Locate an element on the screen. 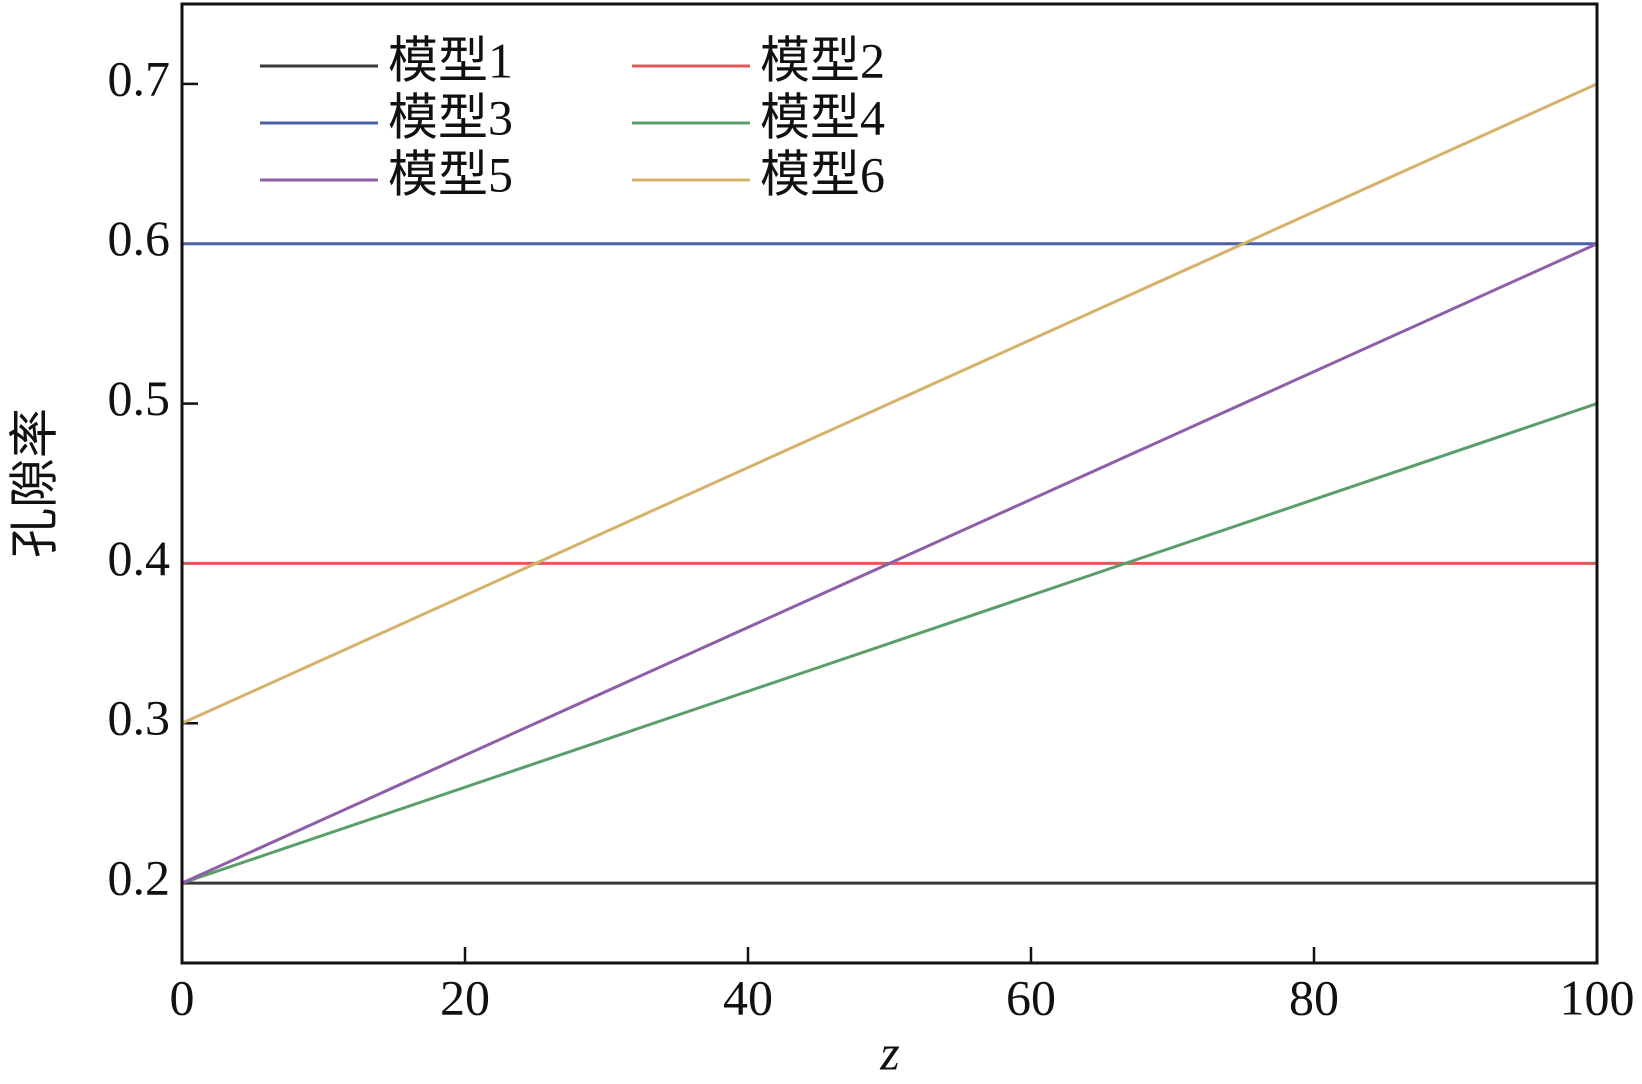 The height and width of the screenshot is (1084, 1642). y-tick-label: 0.4 is located at coordinates (139, 558).